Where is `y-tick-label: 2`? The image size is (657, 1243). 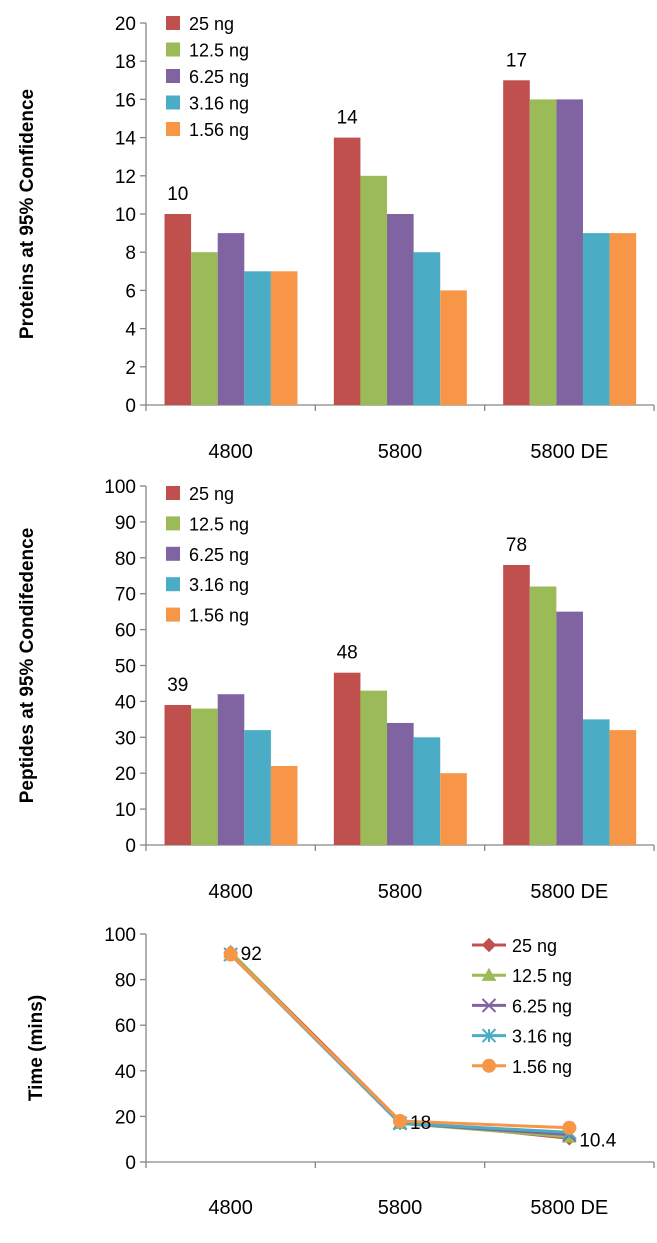 y-tick-label: 2 is located at coordinates (130, 368).